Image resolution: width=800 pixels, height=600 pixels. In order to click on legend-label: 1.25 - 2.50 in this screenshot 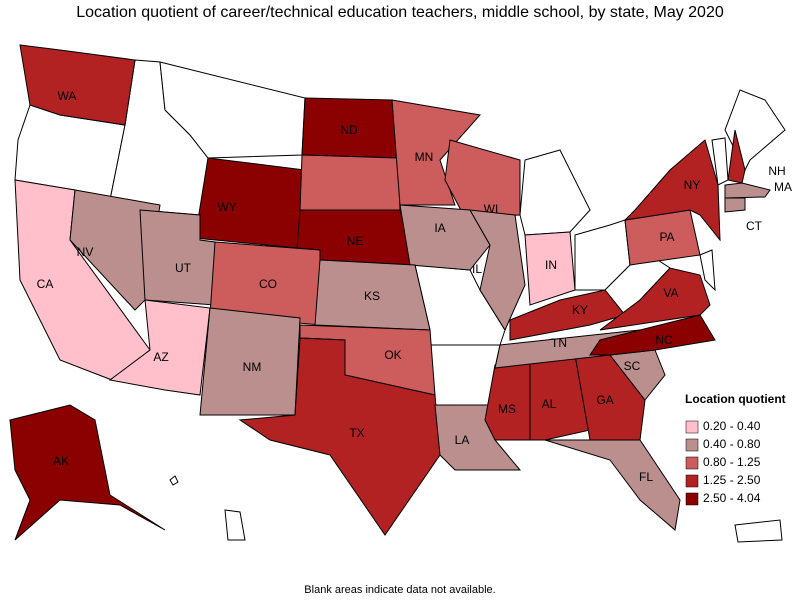, I will do `click(732, 480)`.